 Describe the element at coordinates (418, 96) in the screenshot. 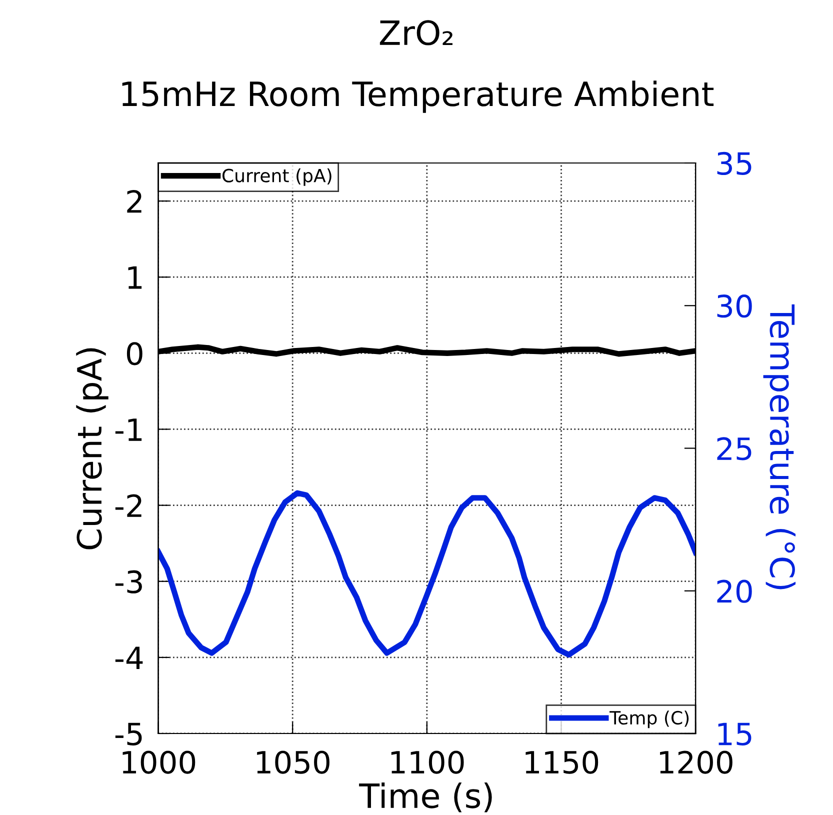

I see `chart-subtitle: 15mHz Room Temperature Ambient` at that location.